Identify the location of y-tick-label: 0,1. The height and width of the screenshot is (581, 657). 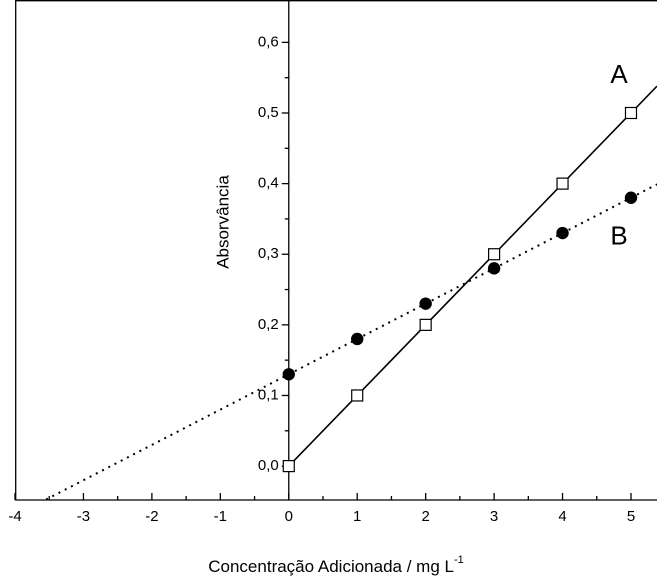
(268, 394).